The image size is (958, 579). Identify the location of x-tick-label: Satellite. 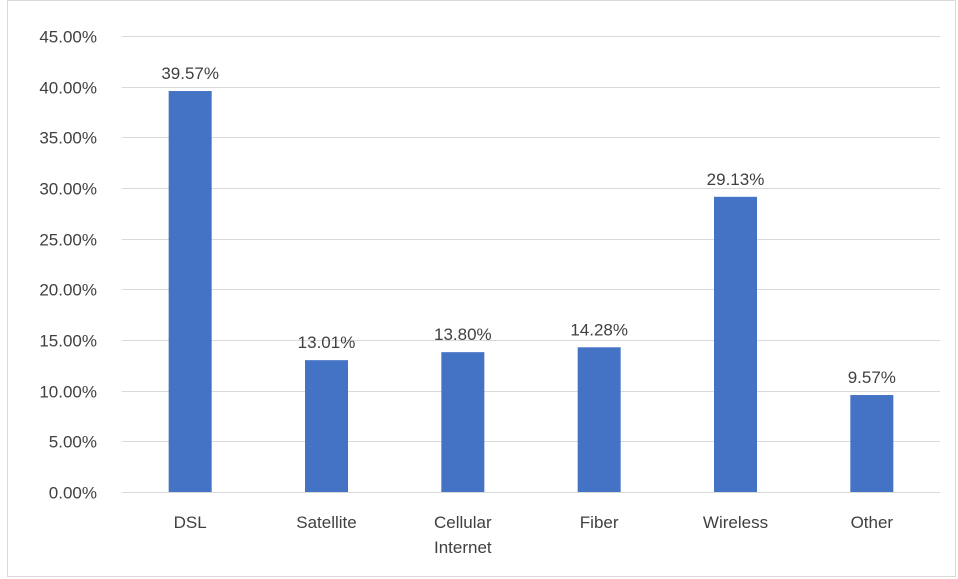
(326, 522).